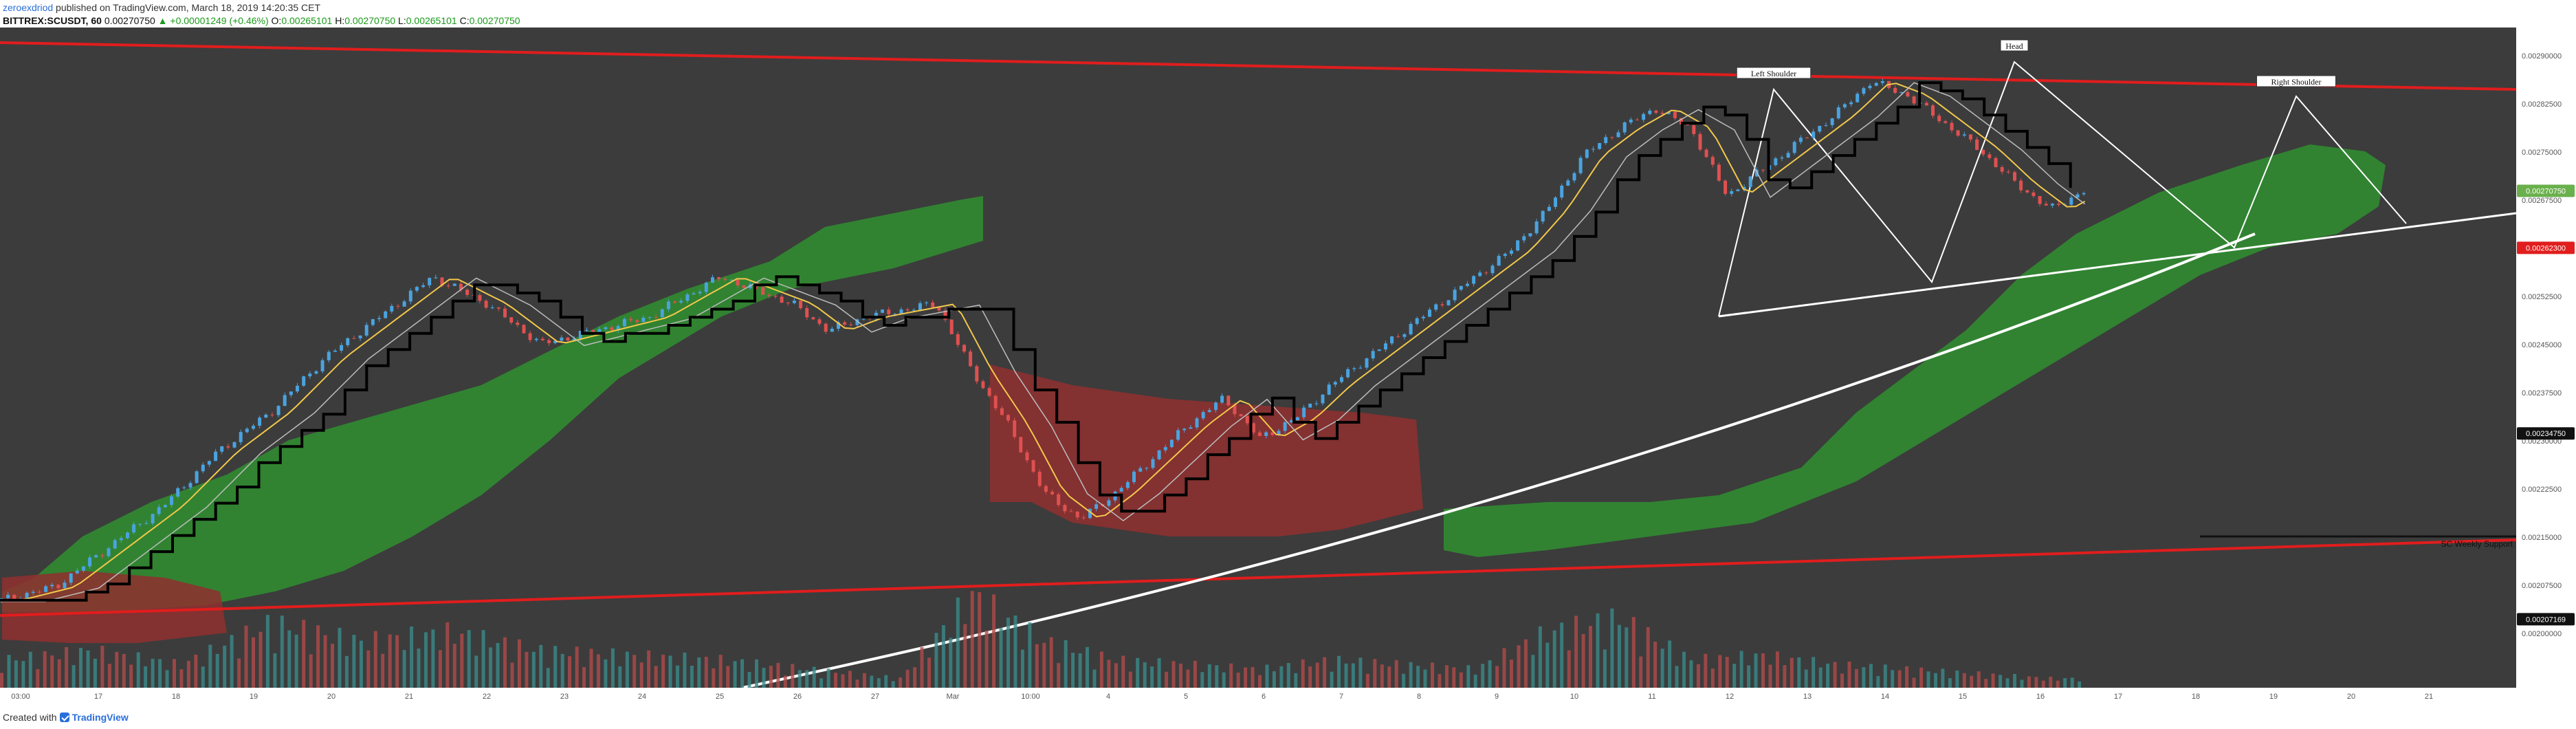 The width and height of the screenshot is (2576, 729). Describe the element at coordinates (2196, 697) in the screenshot. I see `x-tick-label: 18` at that location.